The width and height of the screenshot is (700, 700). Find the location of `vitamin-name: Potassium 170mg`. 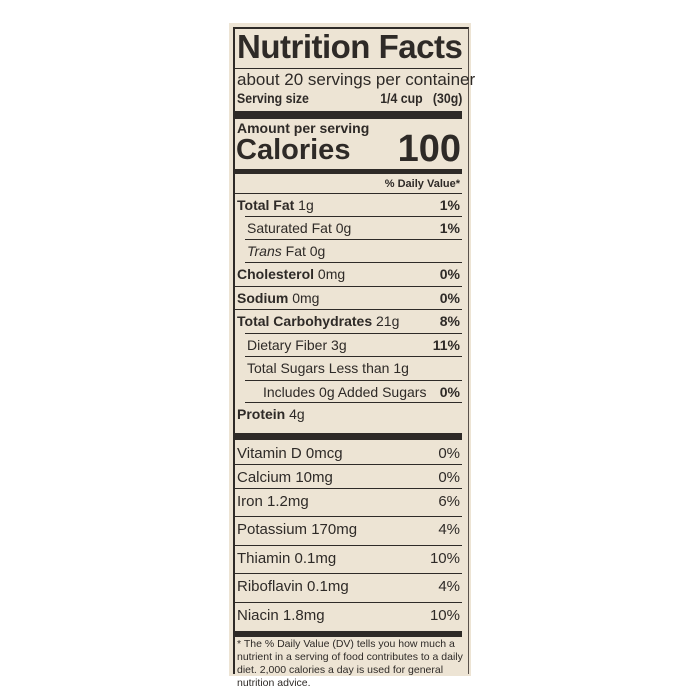

vitamin-name: Potassium 170mg is located at coordinates (297, 529).